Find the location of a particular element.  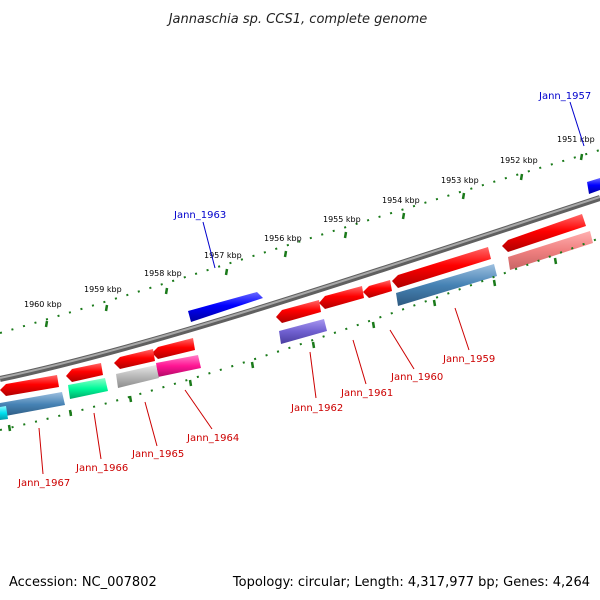

gene-label-jann-1965: Jann_1965 is located at coordinates (157, 454).